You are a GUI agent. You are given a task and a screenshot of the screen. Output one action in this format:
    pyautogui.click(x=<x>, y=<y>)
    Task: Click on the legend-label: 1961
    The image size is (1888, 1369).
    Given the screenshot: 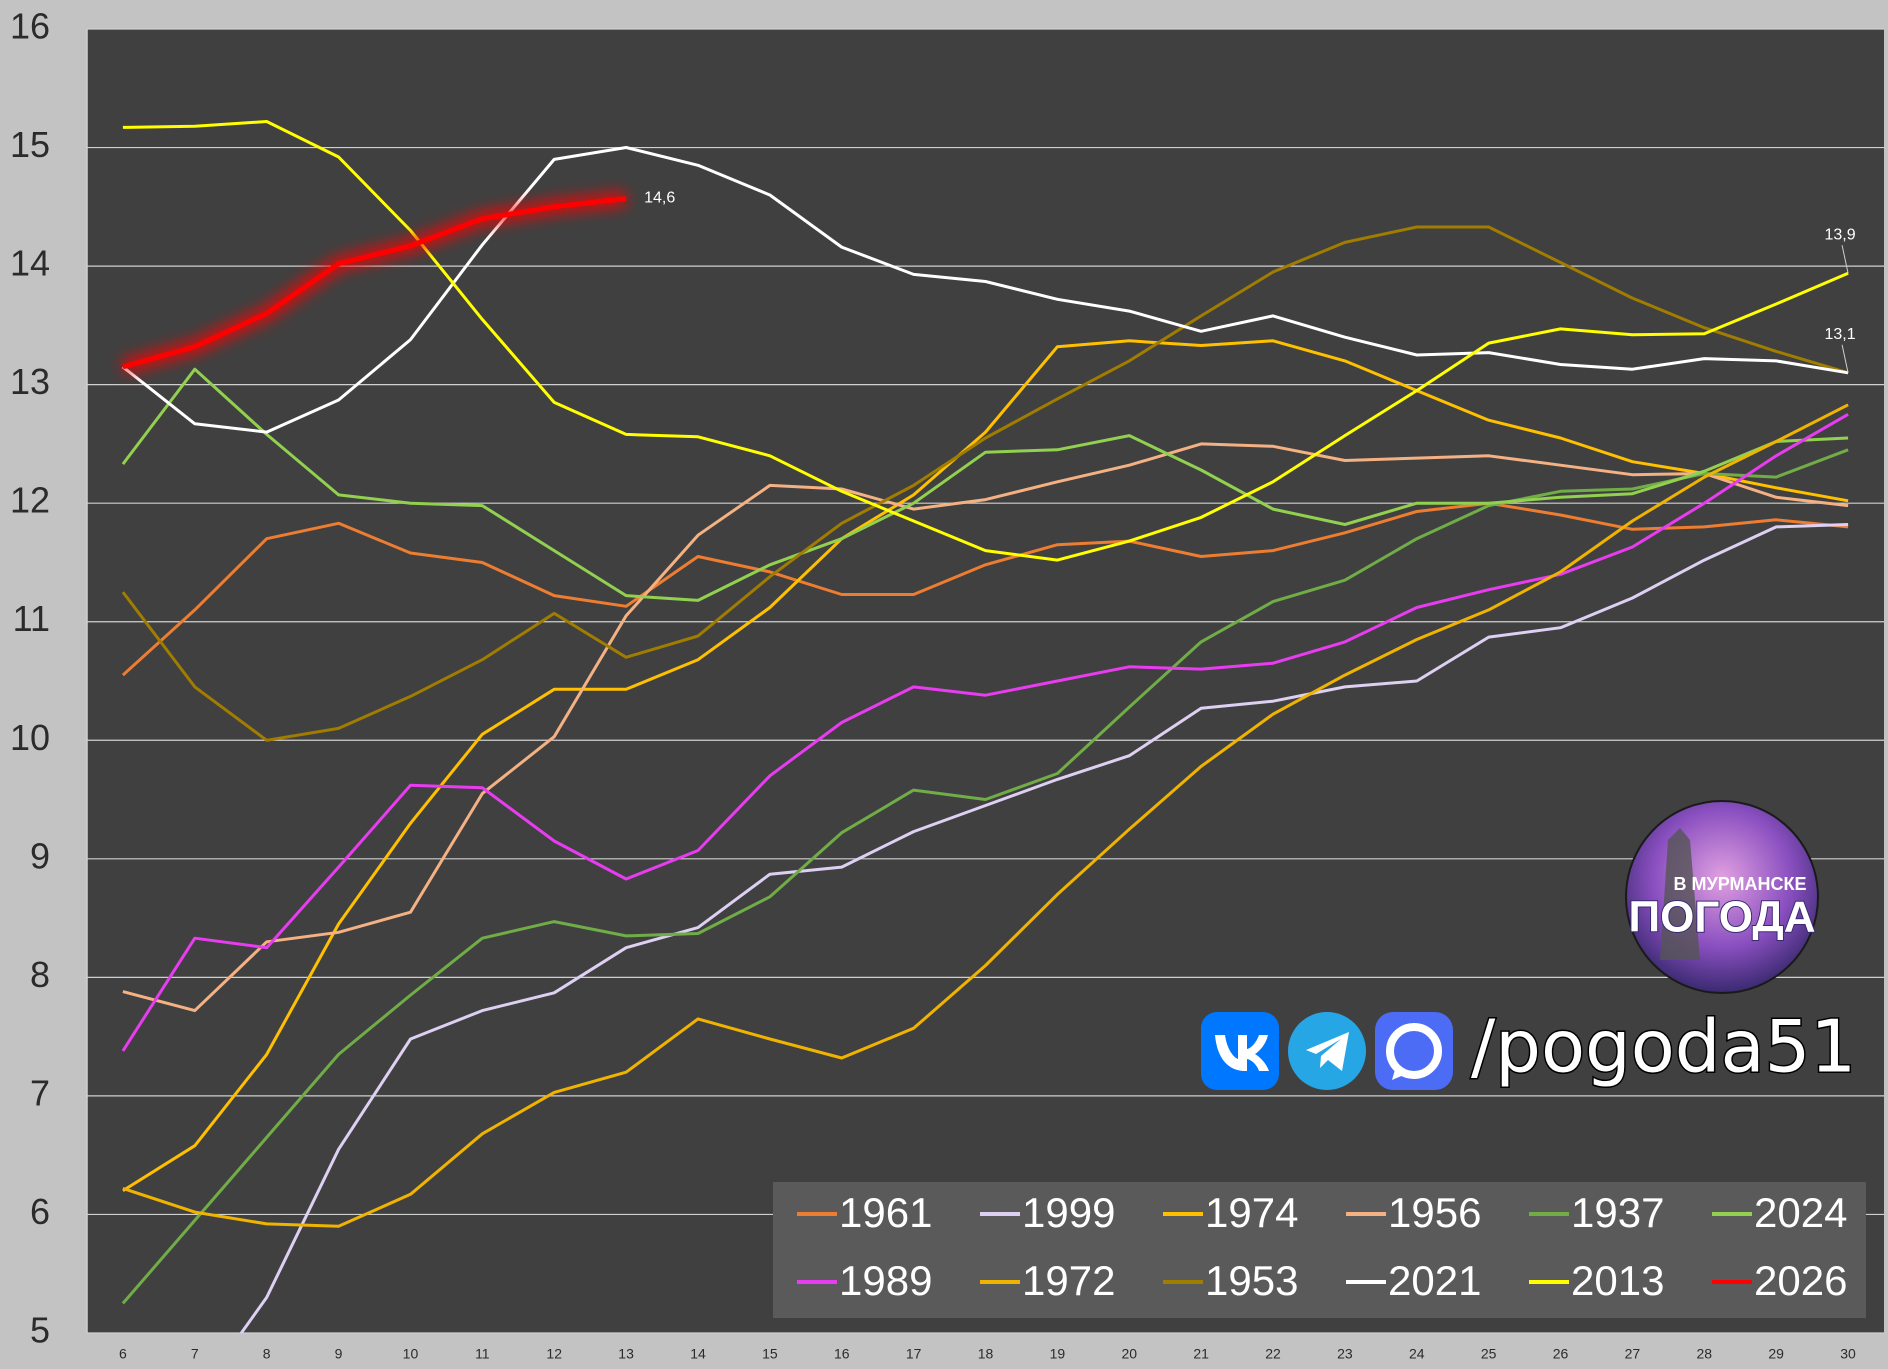 What is the action you would take?
    pyautogui.click(x=885, y=1212)
    